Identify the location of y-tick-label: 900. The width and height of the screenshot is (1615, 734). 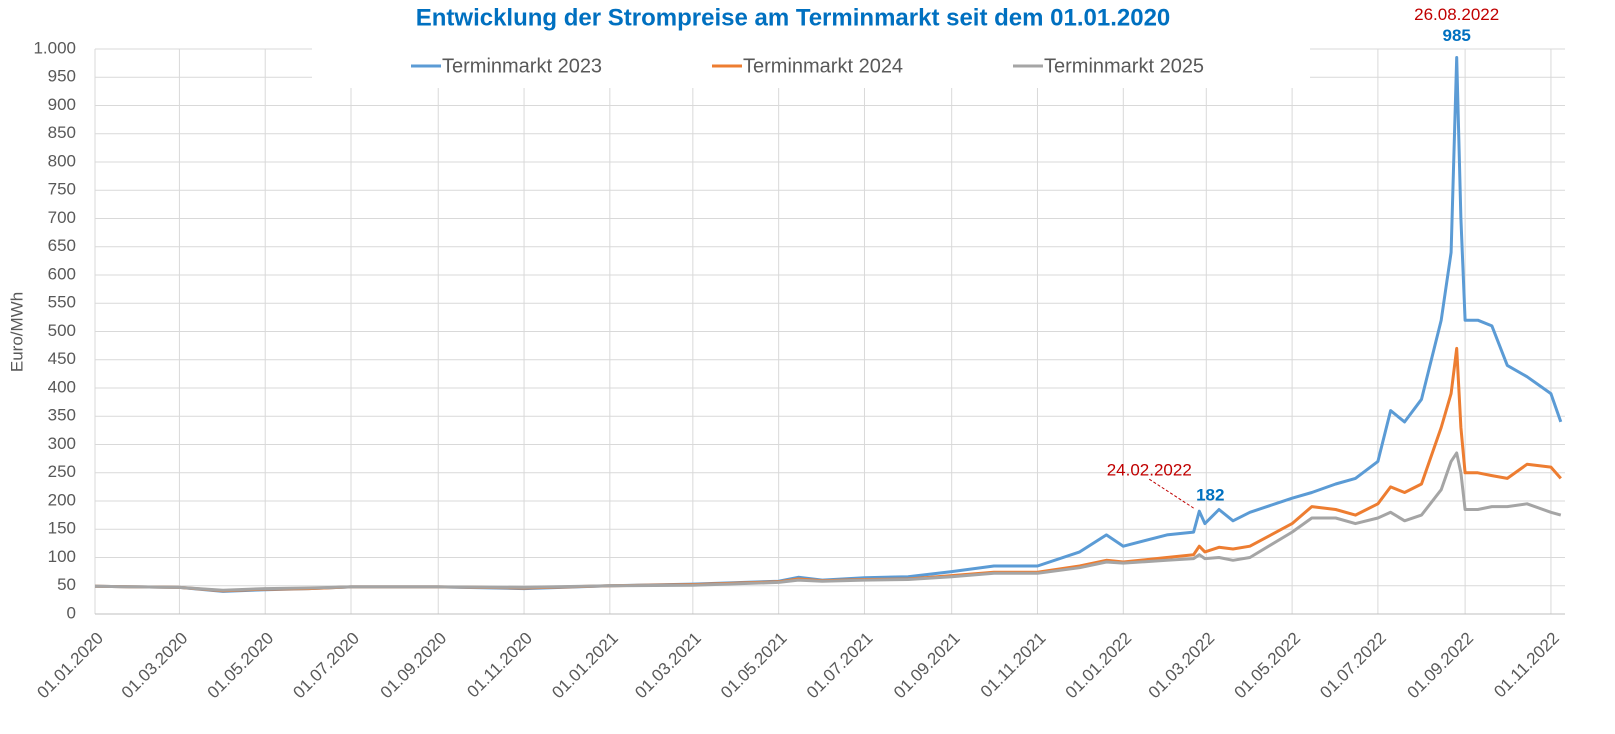
(62, 104).